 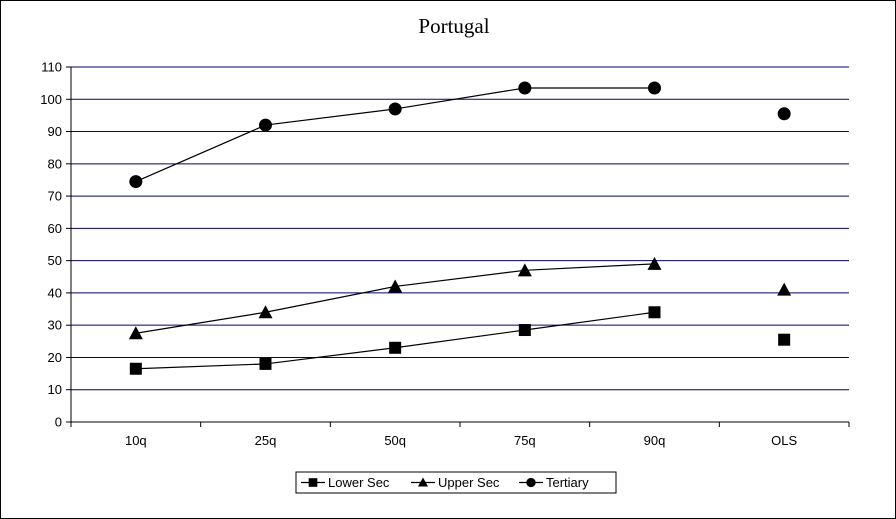 What do you see at coordinates (55, 131) in the screenshot?
I see `y-tick-label: 90` at bounding box center [55, 131].